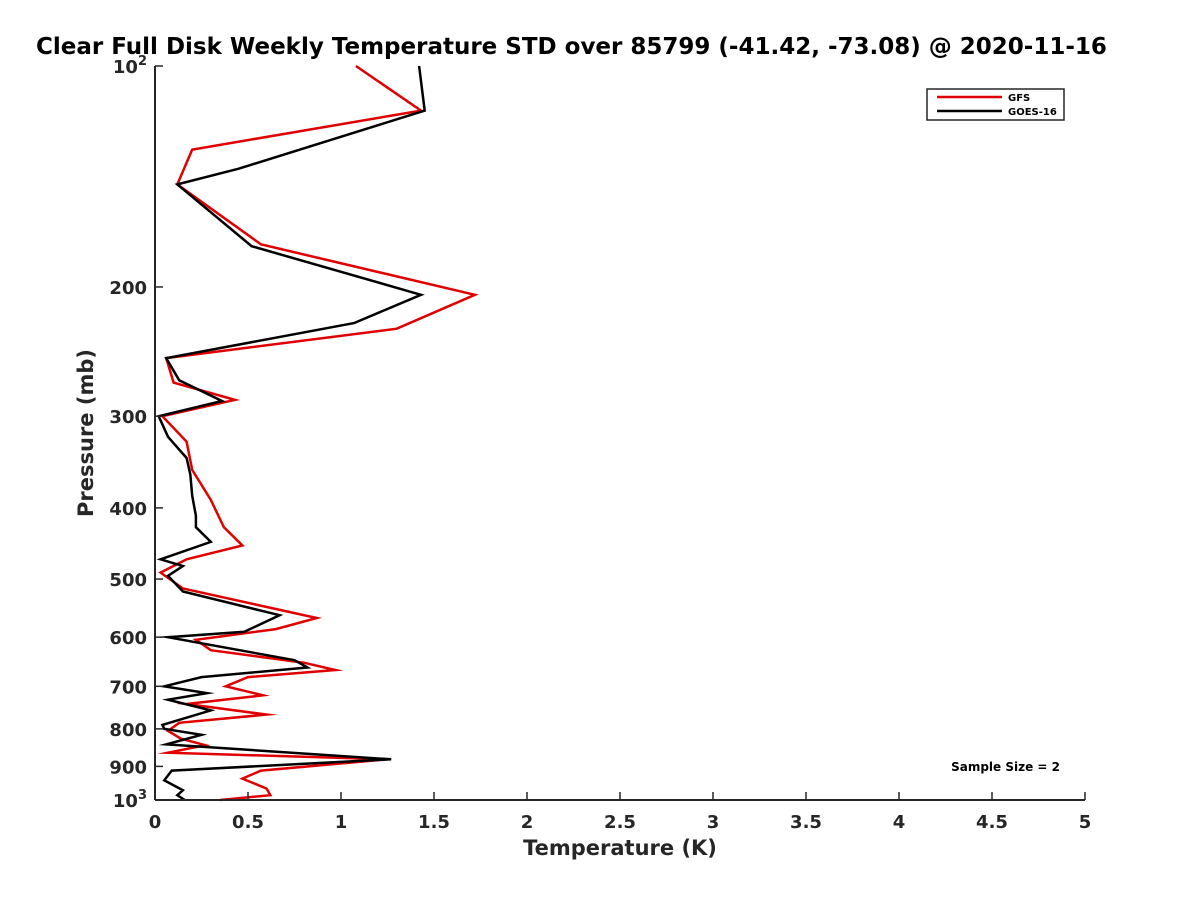 This screenshot has width=1200, height=900. Describe the element at coordinates (130, 66) in the screenshot. I see `y-tick-label: 10²` at that location.